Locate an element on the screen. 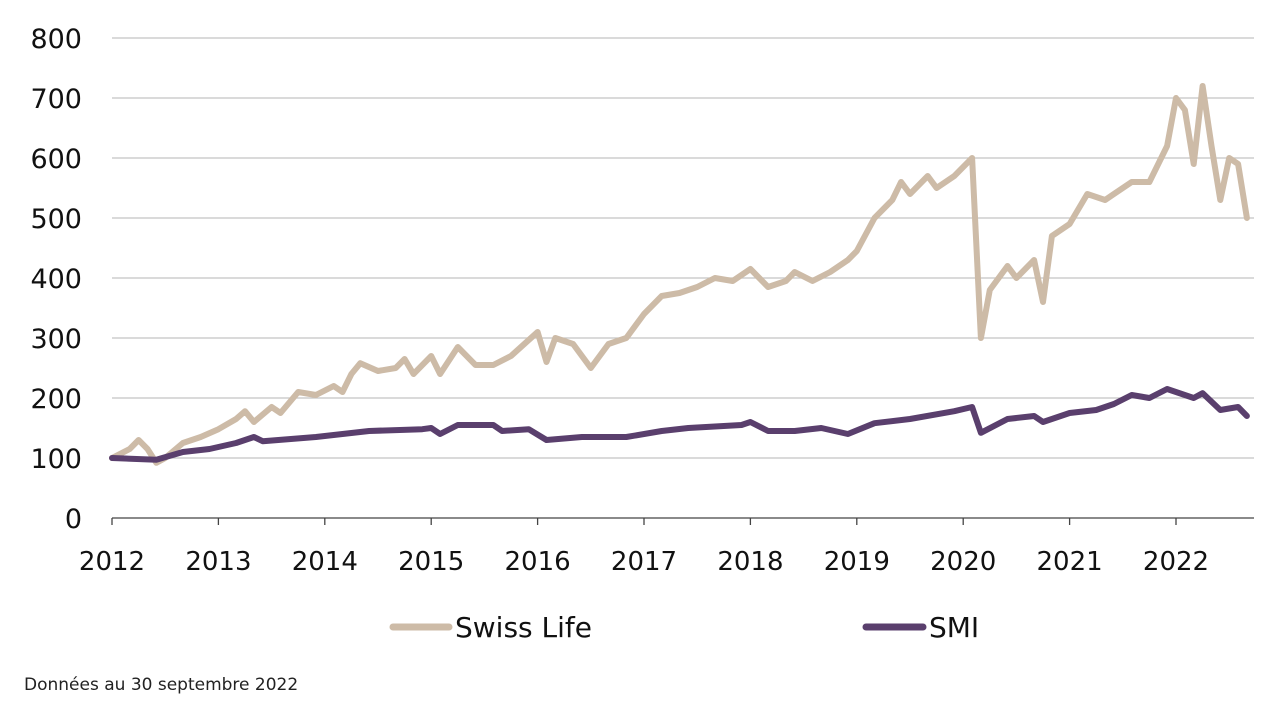 The height and width of the screenshot is (723, 1280). x-tick-label: 2021 is located at coordinates (1070, 562).